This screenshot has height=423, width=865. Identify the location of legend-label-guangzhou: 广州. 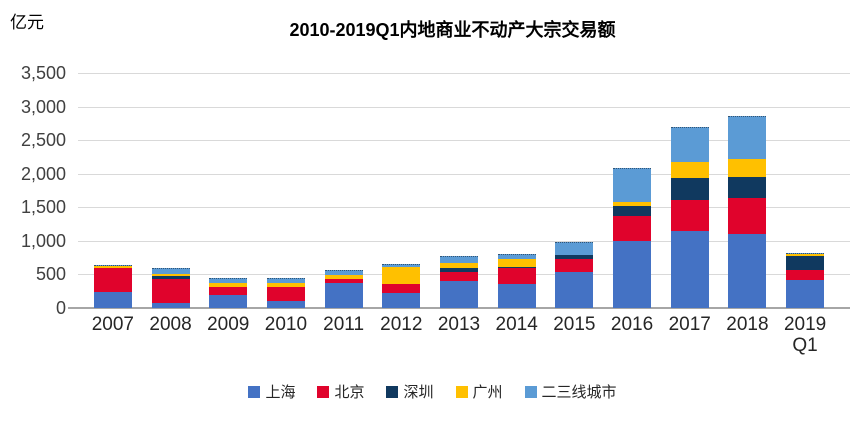
(487, 392).